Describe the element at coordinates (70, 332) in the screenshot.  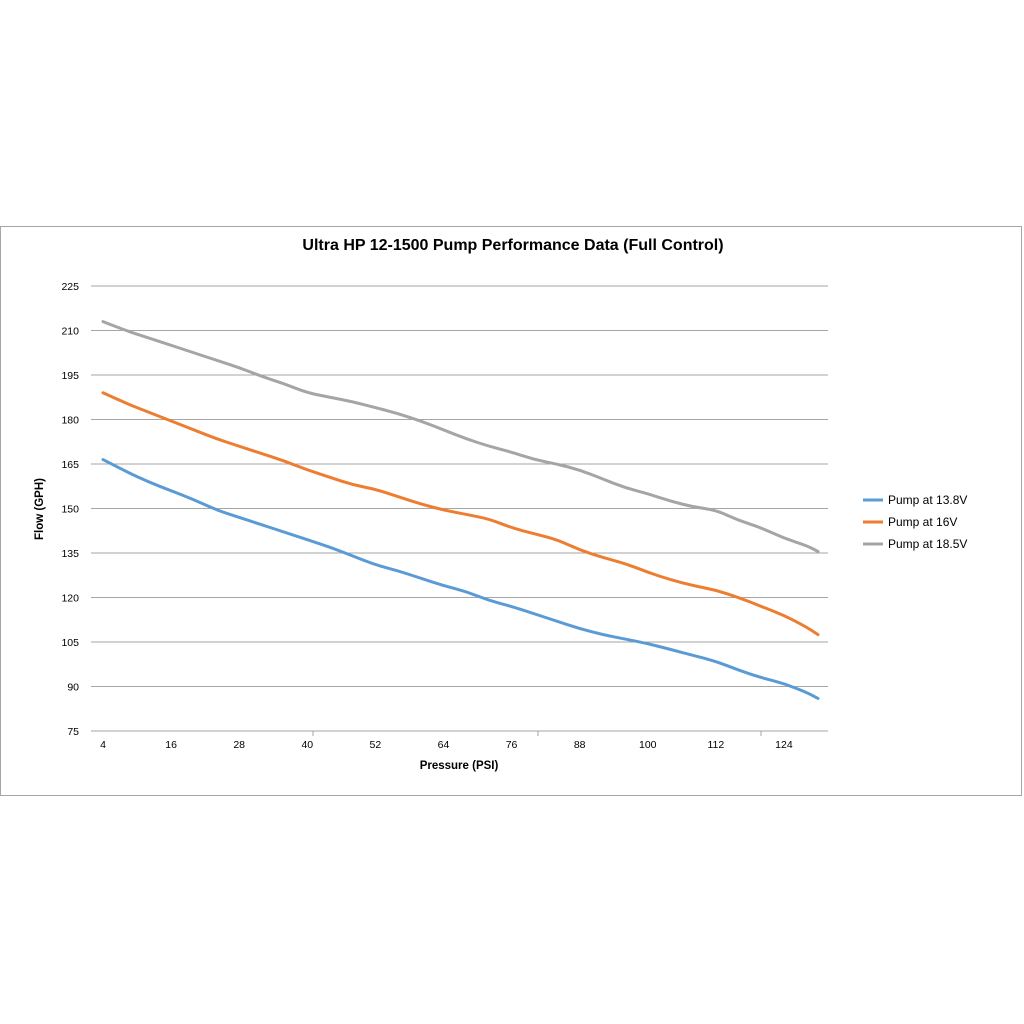
I see `y-tick-label: 210` at that location.